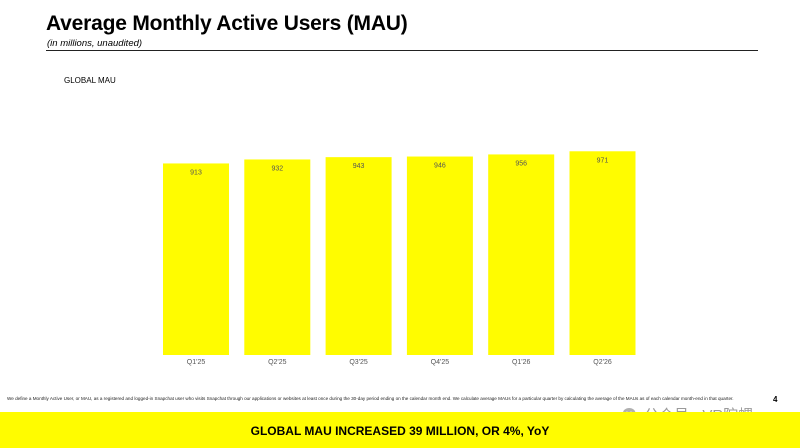  I want to click on category-label: Q1'25, so click(196, 362).